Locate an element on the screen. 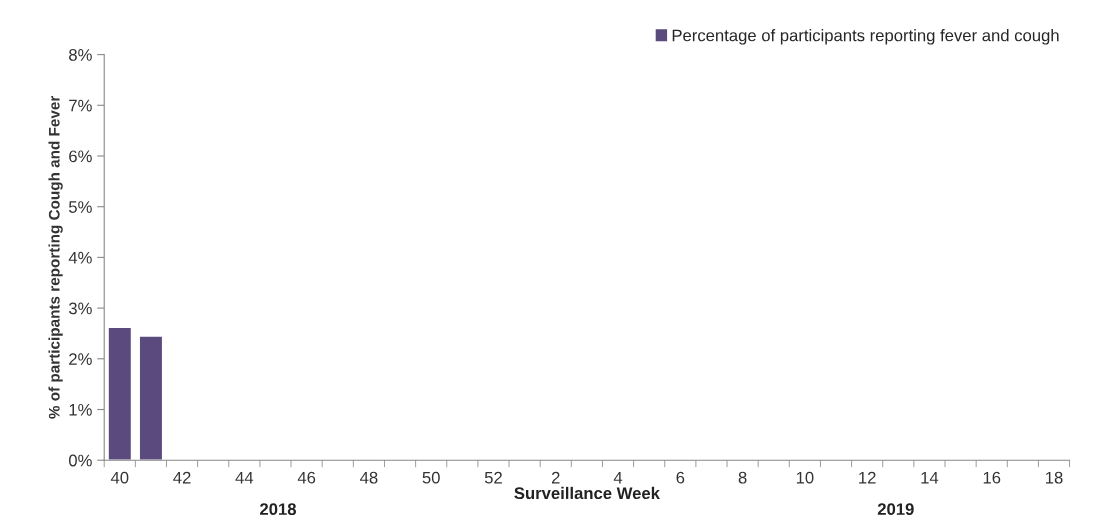 The height and width of the screenshot is (520, 1097). x-tick-label: 40 is located at coordinates (119, 477).